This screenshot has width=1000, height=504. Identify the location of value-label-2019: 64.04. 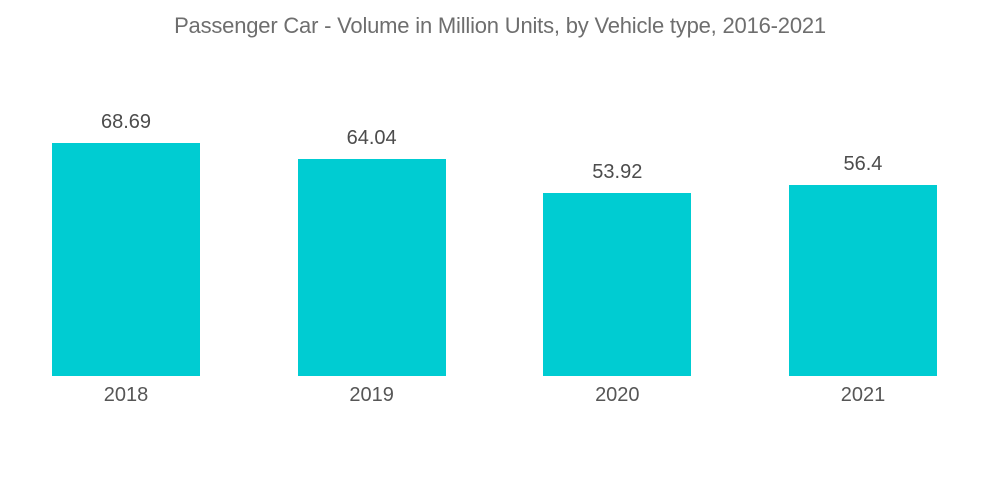
(371, 137).